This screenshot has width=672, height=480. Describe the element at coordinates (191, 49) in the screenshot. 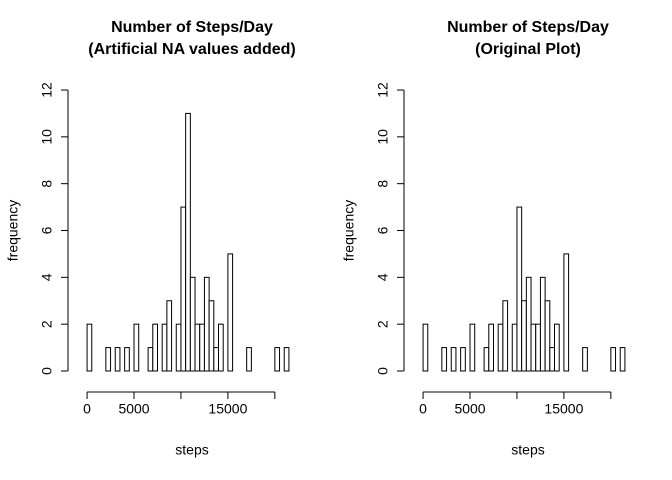

I see `chart-title: (Artificial NA values added)` at that location.